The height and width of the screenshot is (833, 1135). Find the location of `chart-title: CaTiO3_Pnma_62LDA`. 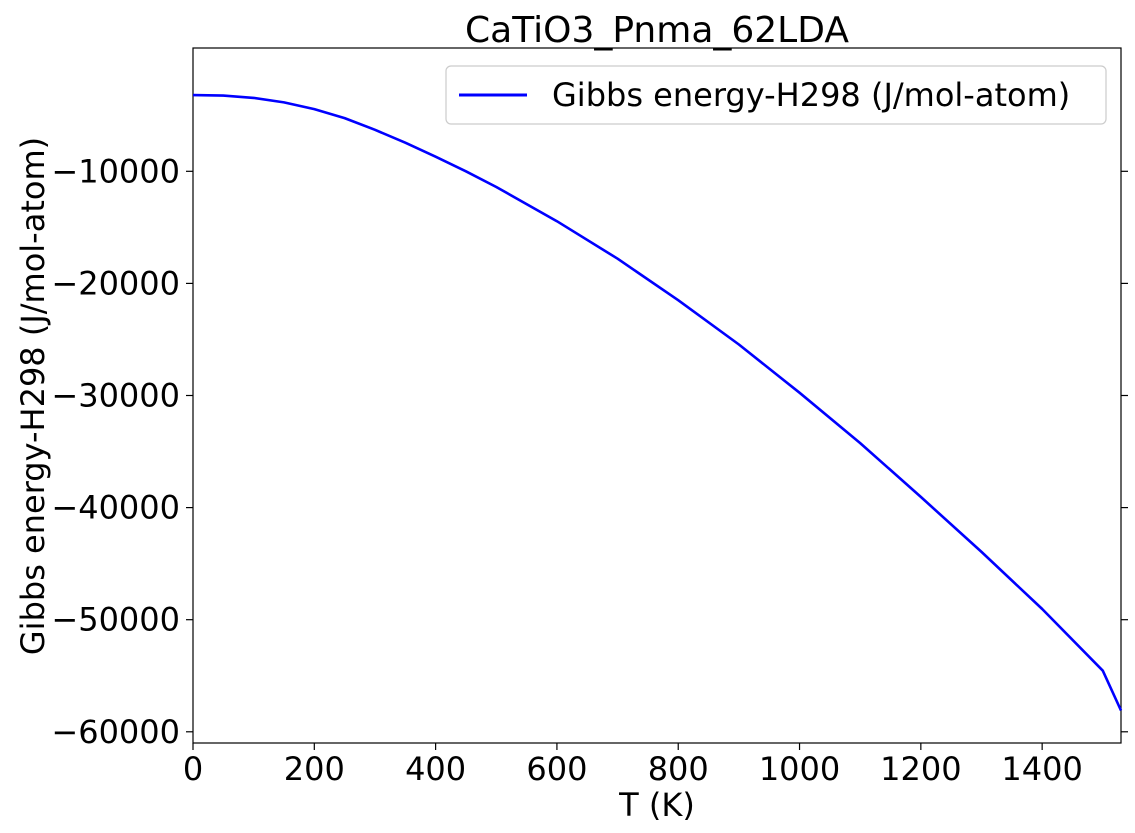

chart-title: CaTiO3_Pnma_62LDA is located at coordinates (657, 30).